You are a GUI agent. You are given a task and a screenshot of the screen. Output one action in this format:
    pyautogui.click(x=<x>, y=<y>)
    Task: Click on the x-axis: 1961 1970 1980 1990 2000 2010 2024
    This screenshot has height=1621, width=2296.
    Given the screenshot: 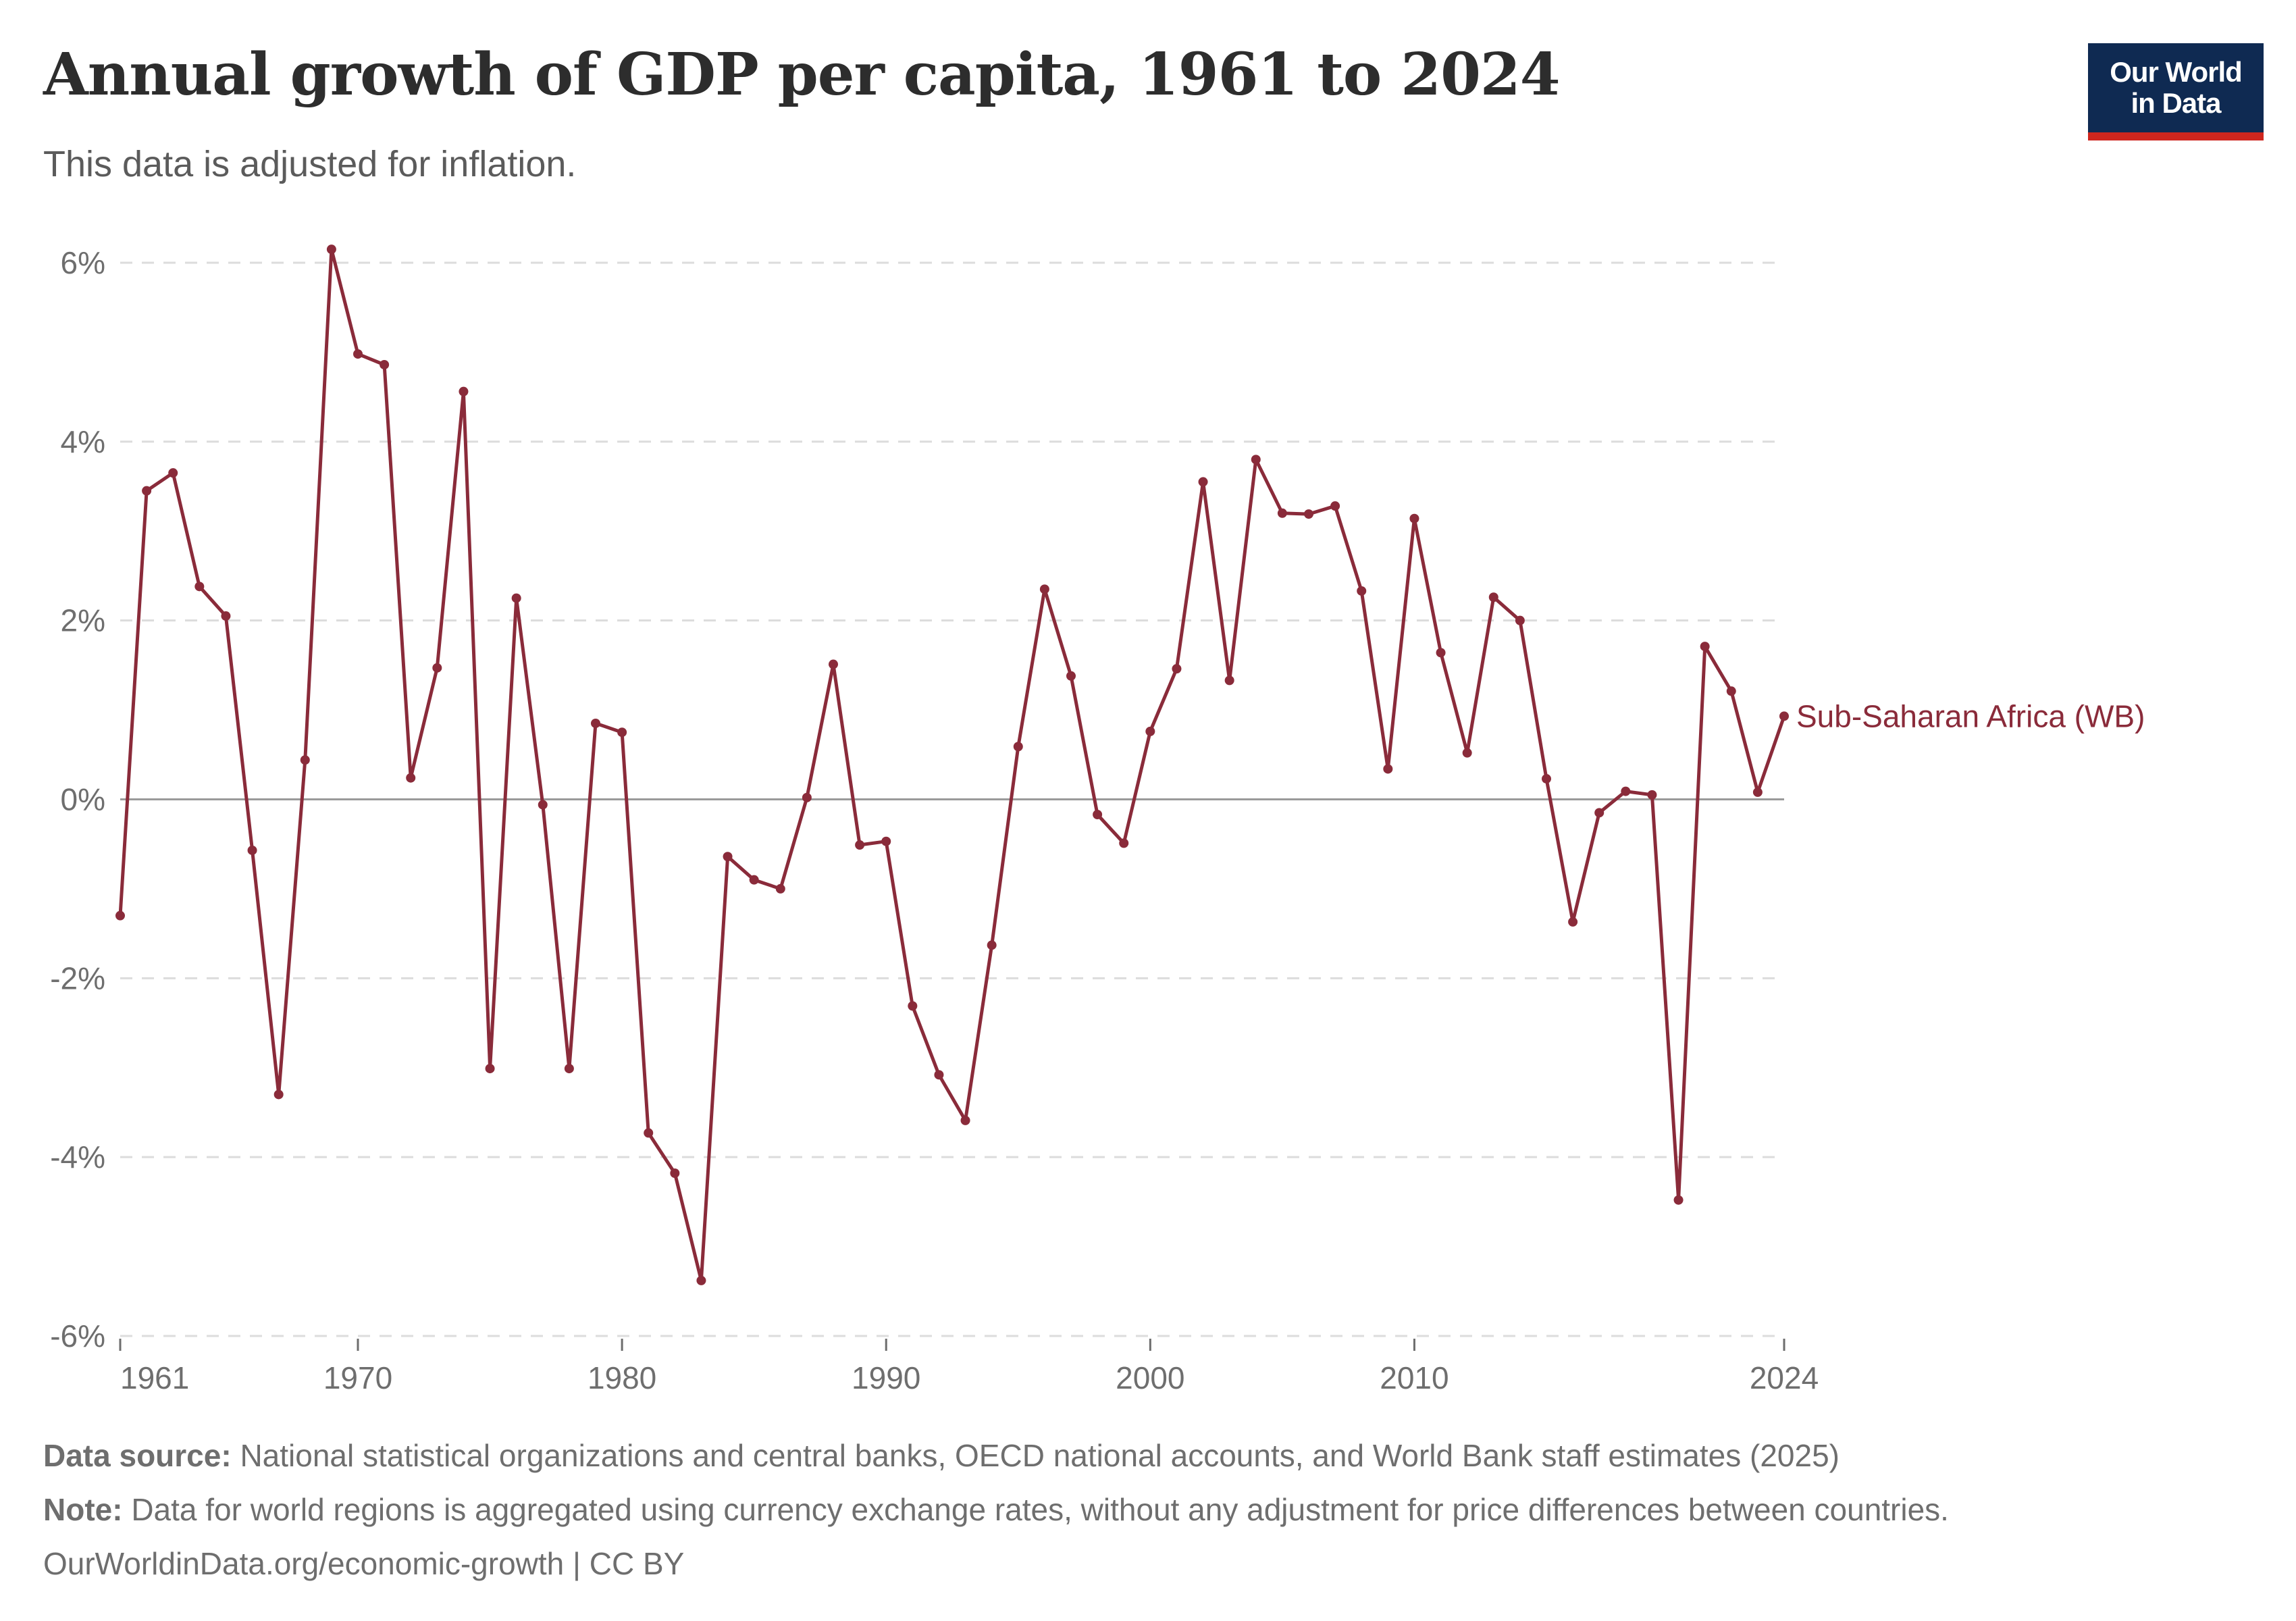 What is the action you would take?
    pyautogui.click(x=969, y=1365)
    